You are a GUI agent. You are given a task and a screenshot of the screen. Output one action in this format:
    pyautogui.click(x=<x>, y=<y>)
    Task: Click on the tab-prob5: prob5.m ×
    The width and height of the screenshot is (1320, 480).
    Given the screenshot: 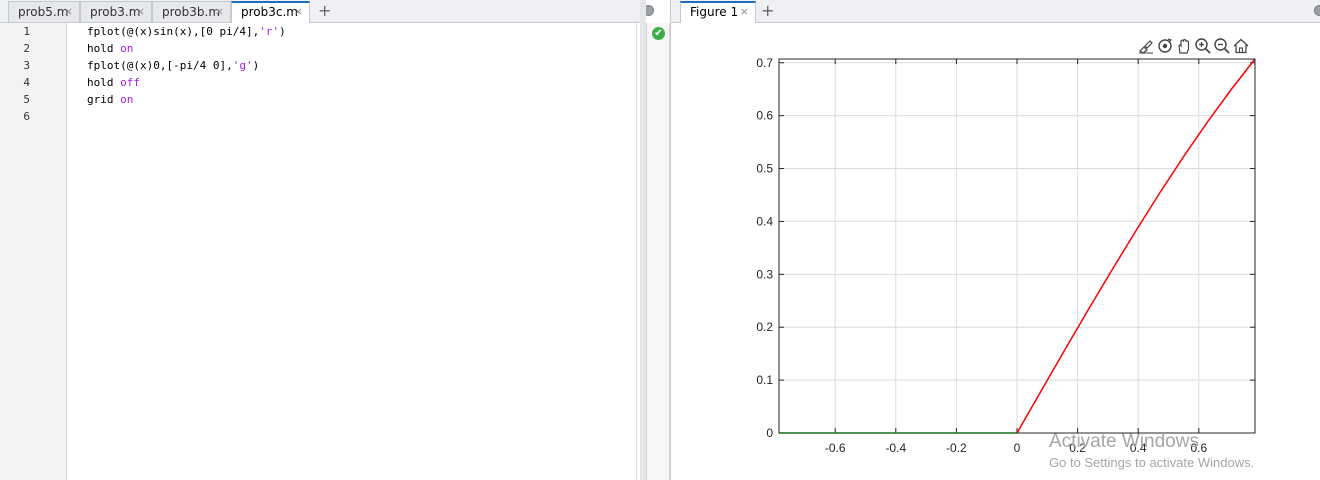 What is the action you would take?
    pyautogui.click(x=44, y=11)
    